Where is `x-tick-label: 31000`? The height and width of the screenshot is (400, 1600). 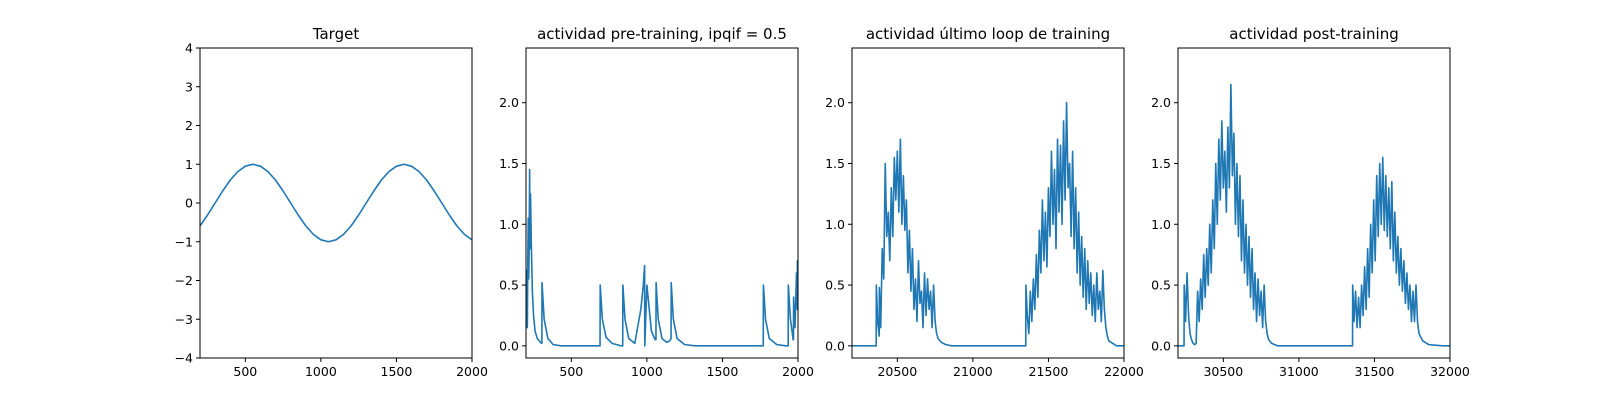
x-tick-label: 31000 is located at coordinates (1299, 371).